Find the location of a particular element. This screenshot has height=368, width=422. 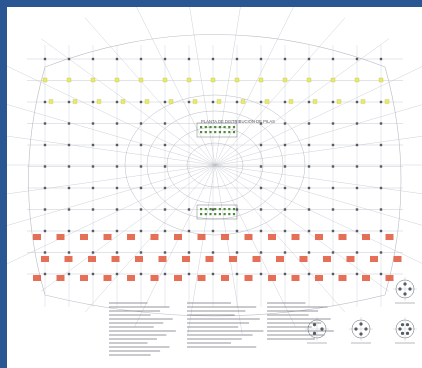

plan-title: PLANTA DE DISTRIBUCION DE PILAS is located at coordinates (238, 121).